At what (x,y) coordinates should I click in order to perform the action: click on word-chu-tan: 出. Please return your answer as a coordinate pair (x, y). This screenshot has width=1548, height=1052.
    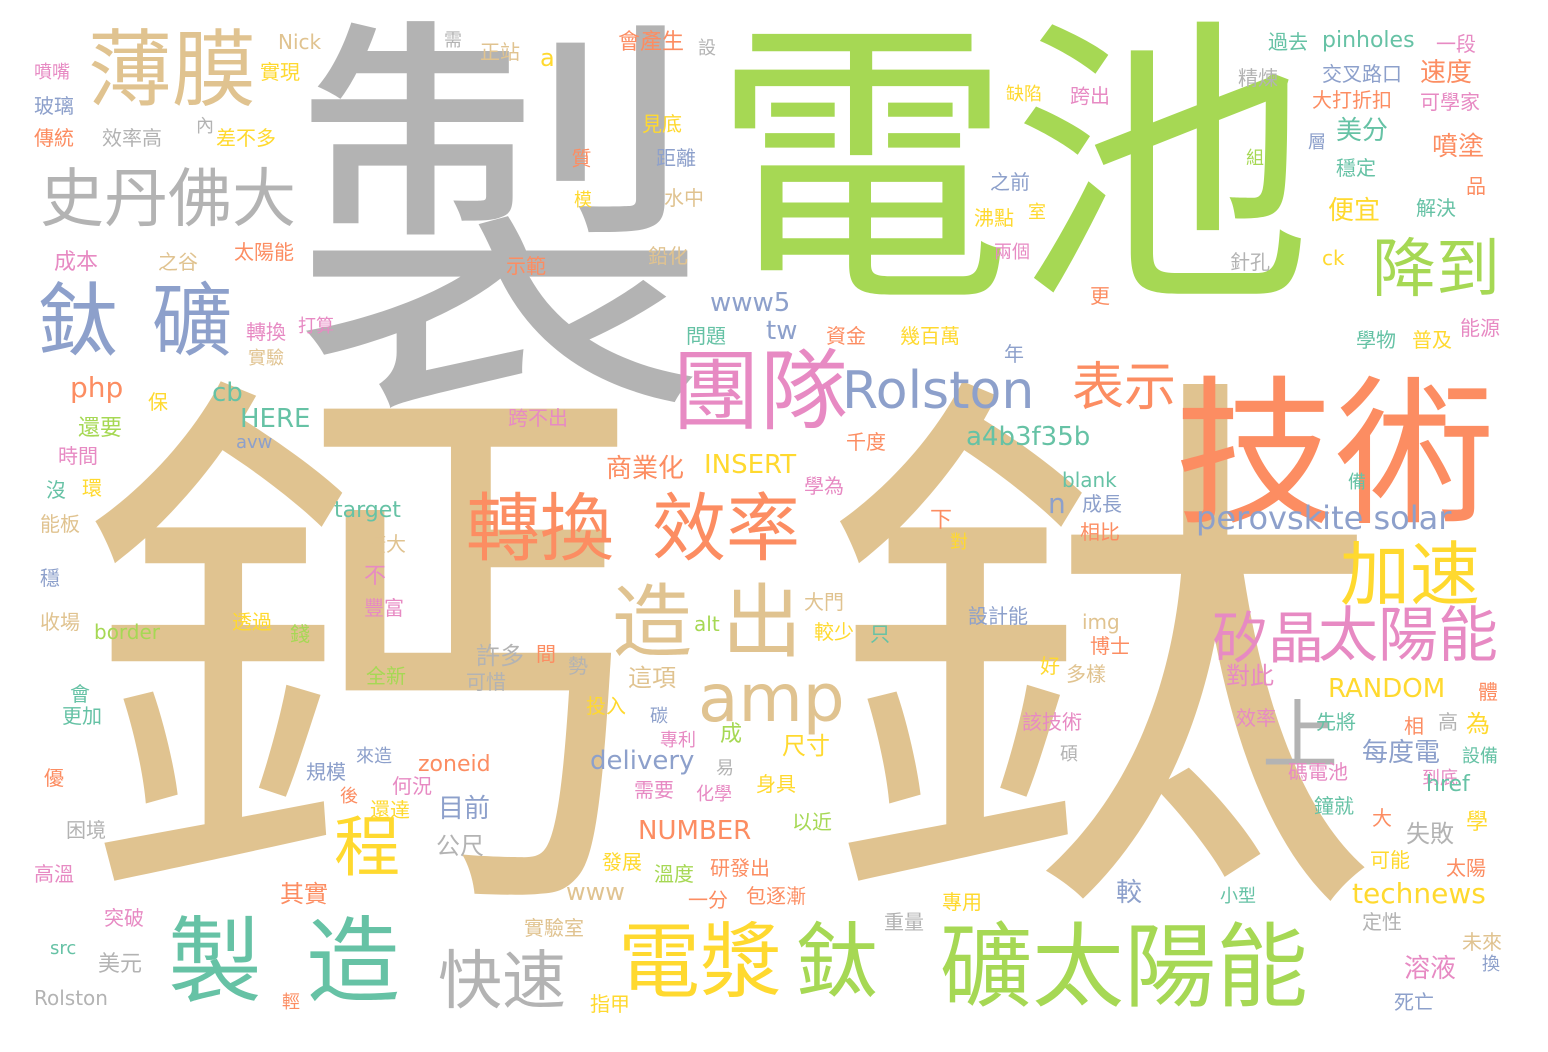
    Looking at the image, I should click on (762, 622).